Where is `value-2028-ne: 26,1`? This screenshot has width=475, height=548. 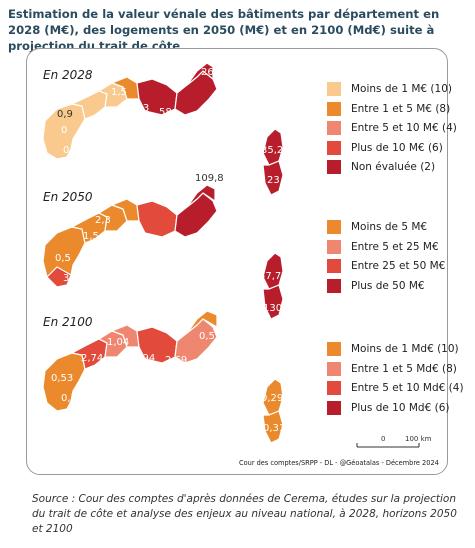
value-2028-ne: 26,1 is located at coordinates (212, 72).